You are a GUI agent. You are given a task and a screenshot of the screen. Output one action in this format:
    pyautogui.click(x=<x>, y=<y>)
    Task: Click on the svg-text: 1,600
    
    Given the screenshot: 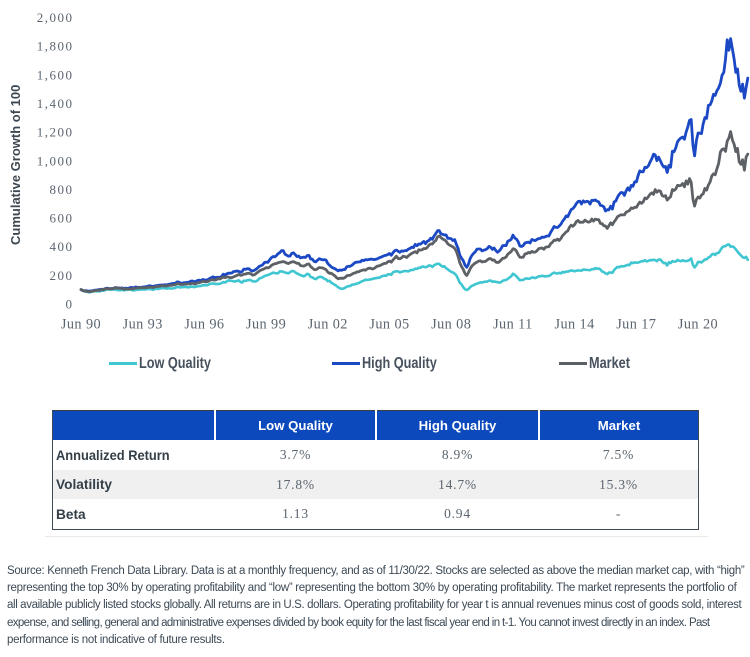 What is the action you would take?
    pyautogui.click(x=55, y=74)
    